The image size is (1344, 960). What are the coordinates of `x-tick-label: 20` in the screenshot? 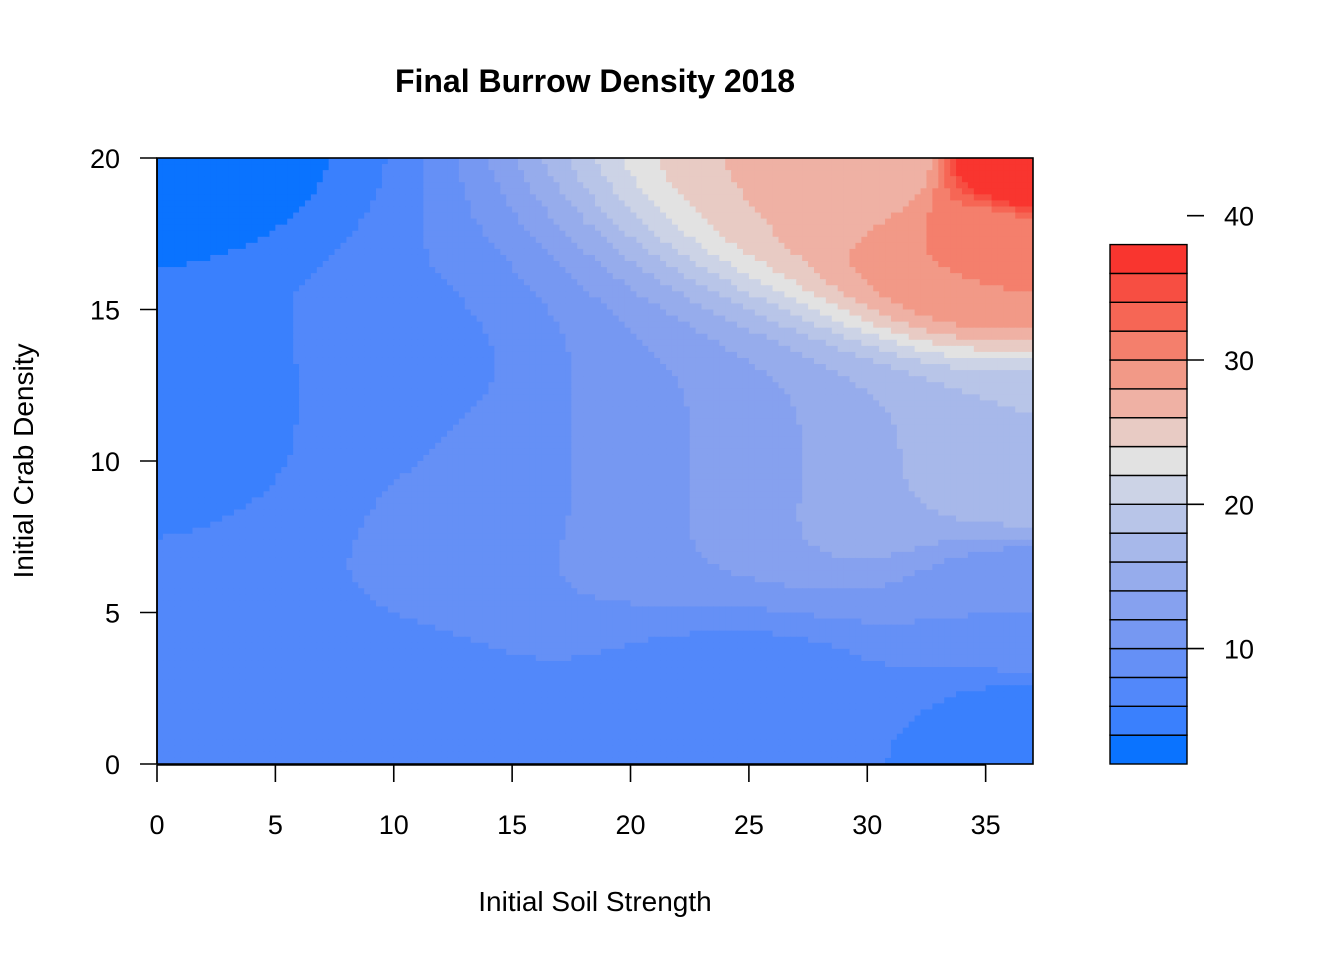 It's located at (630, 825).